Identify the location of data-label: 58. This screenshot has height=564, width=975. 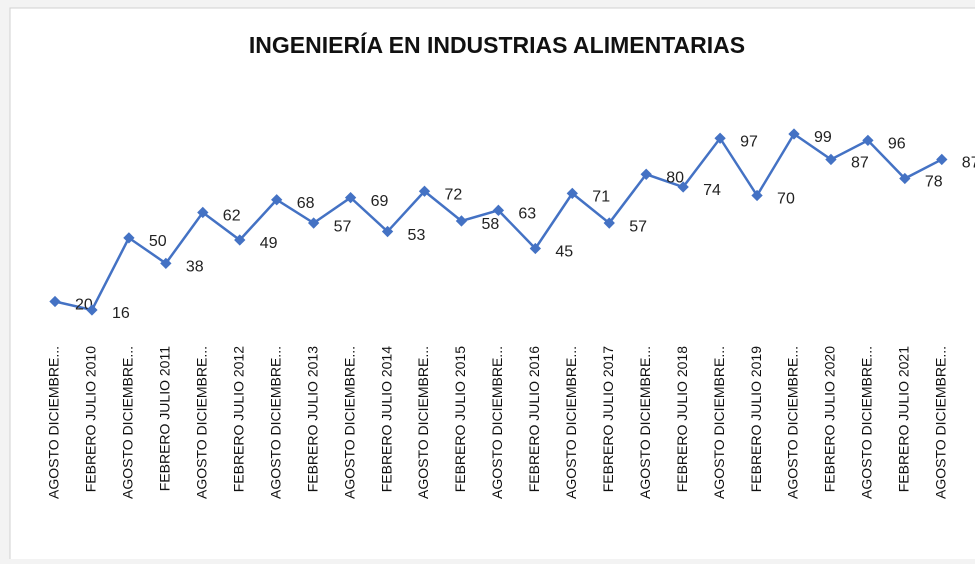
(490, 224).